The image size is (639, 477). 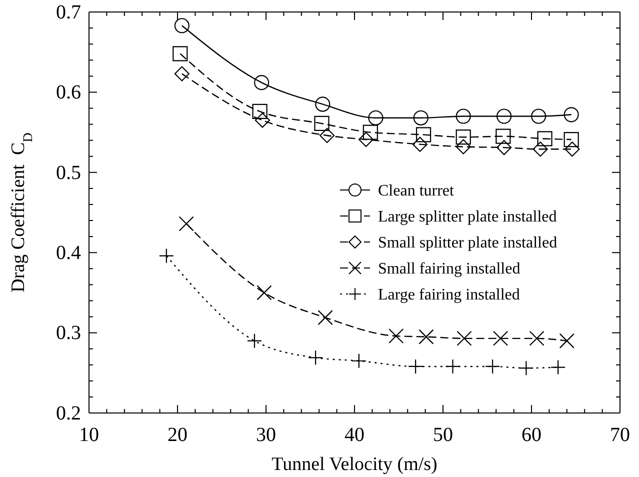 What do you see at coordinates (449, 269) in the screenshot?
I see `legend-label: Small fairing installed` at bounding box center [449, 269].